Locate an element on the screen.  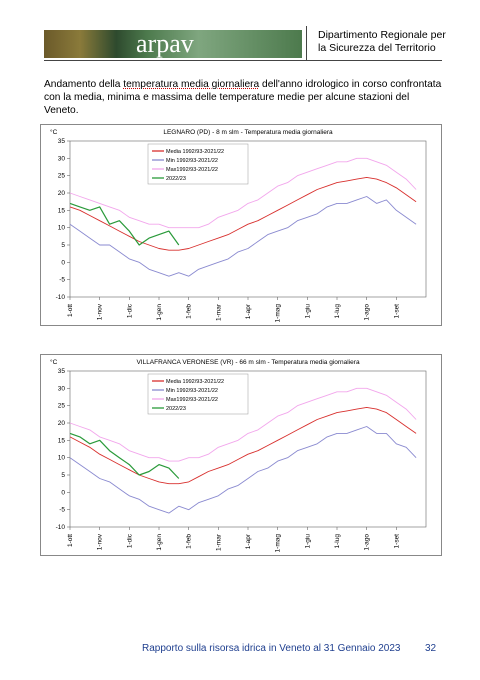
intro-underlined: temperatura media giornaliera is located at coordinates (191, 84).